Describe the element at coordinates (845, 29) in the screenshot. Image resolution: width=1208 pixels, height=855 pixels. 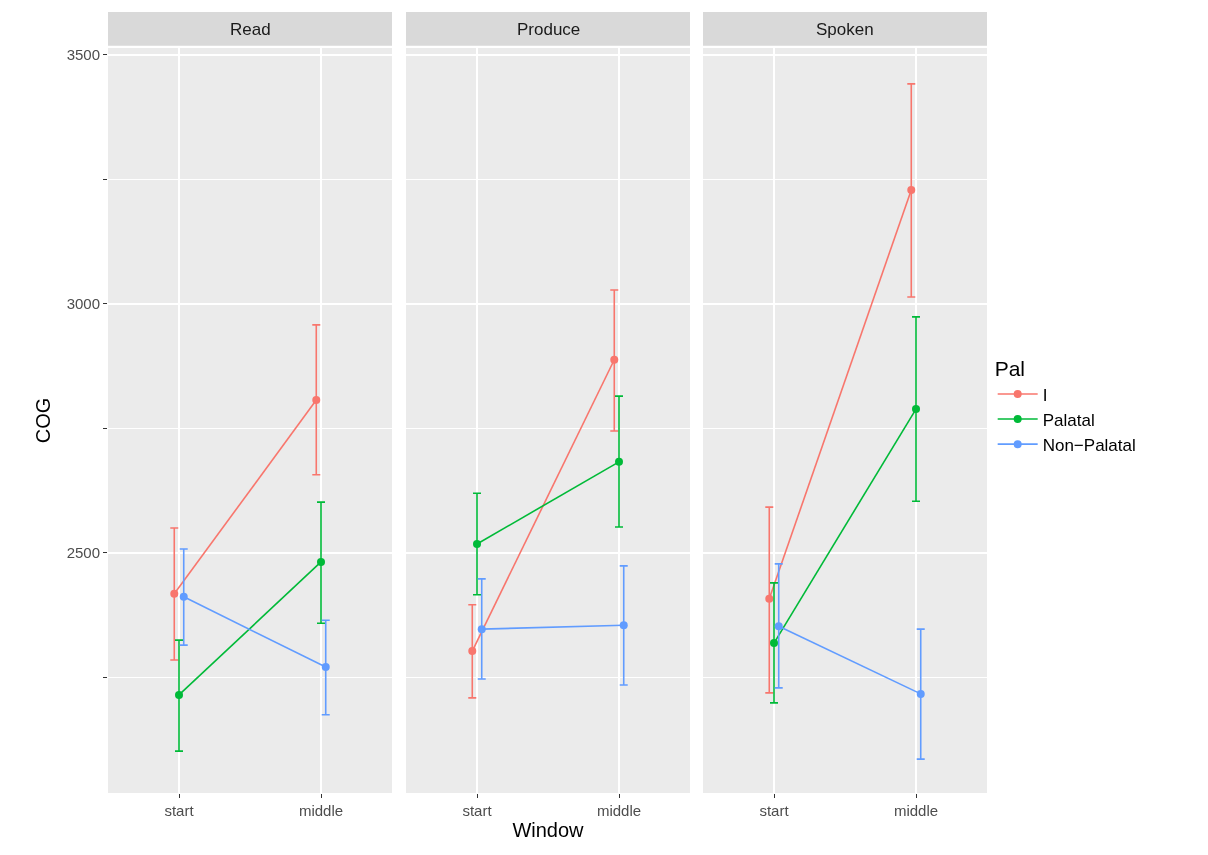
I see `chart-title: Spoken` at that location.